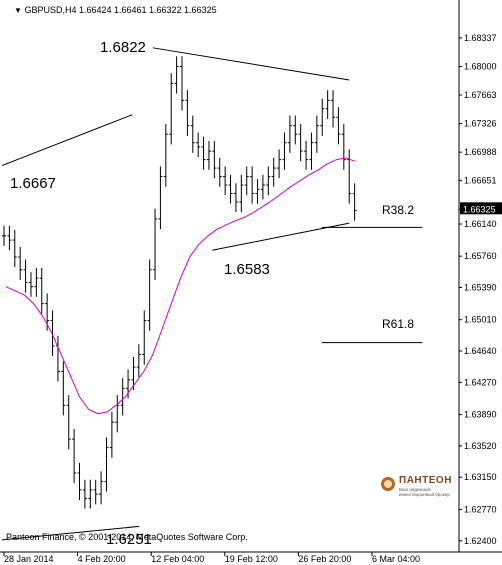 Image resolution: width=502 pixels, height=565 pixels. What do you see at coordinates (480, 224) in the screenshot?
I see `y-tick-label: 1.66140` at bounding box center [480, 224].